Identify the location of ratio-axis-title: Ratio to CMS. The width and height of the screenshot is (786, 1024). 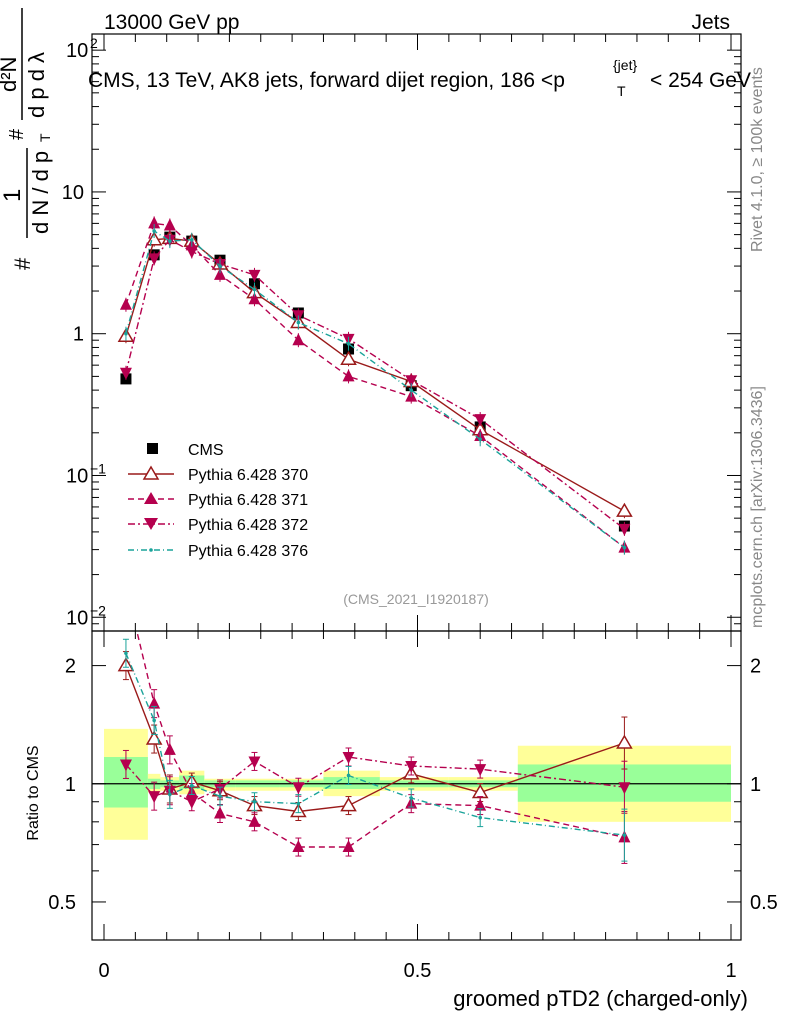
(33, 792).